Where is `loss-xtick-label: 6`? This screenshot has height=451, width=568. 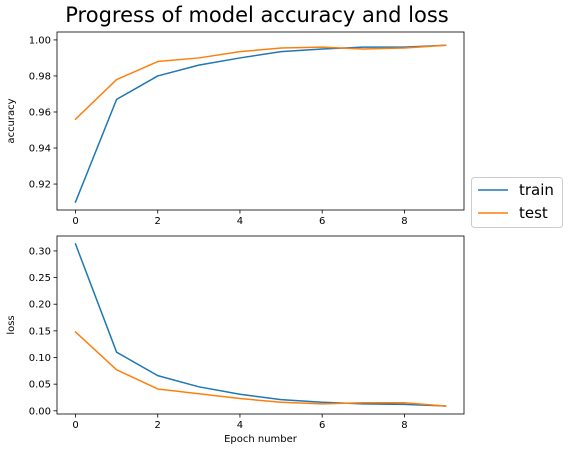
loss-xtick-label: 6 is located at coordinates (322, 425).